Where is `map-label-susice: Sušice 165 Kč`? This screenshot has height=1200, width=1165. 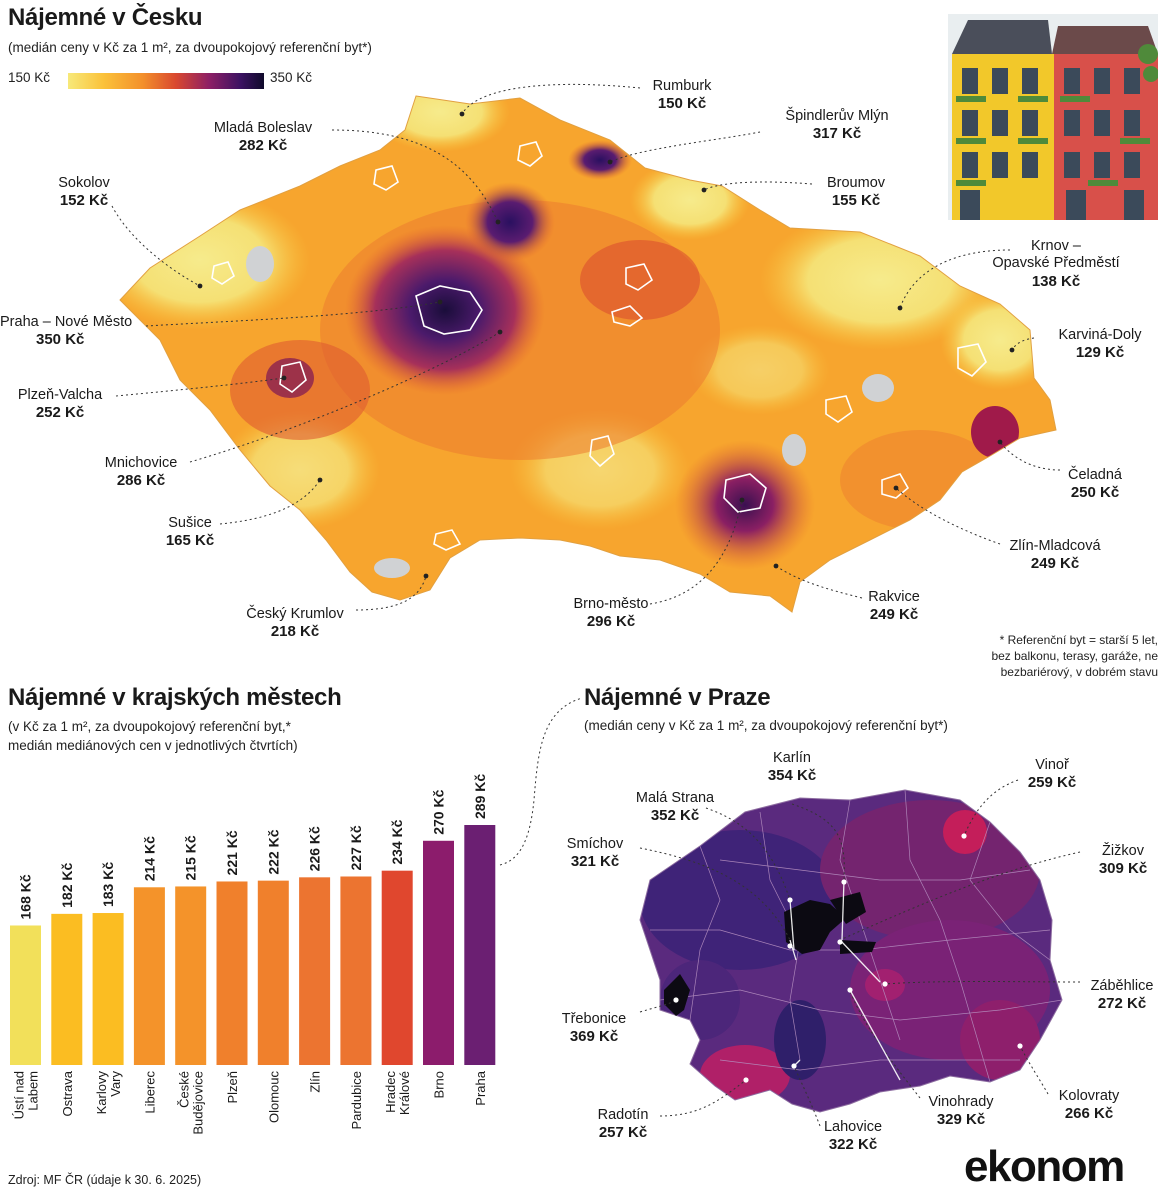
map-label-susice: Sušice 165 Kč is located at coordinates (190, 532).